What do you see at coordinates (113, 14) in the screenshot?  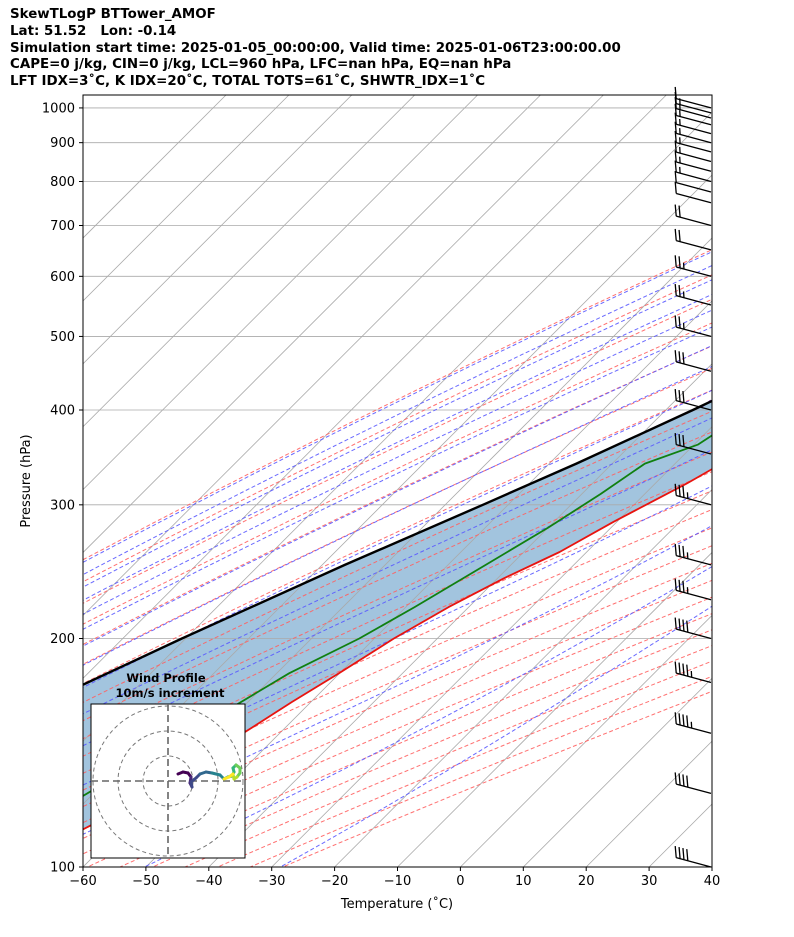 I see `station-title: SkewTLogP BTTower_AMOF` at bounding box center [113, 14].